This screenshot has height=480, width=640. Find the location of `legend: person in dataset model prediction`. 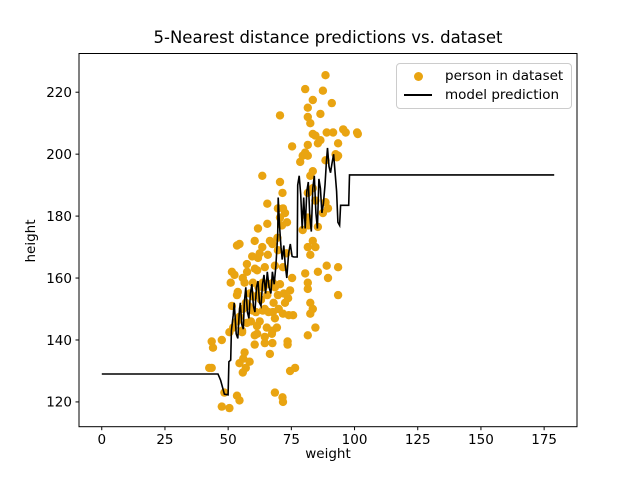

legend: person in dataset model prediction is located at coordinates (484, 86).